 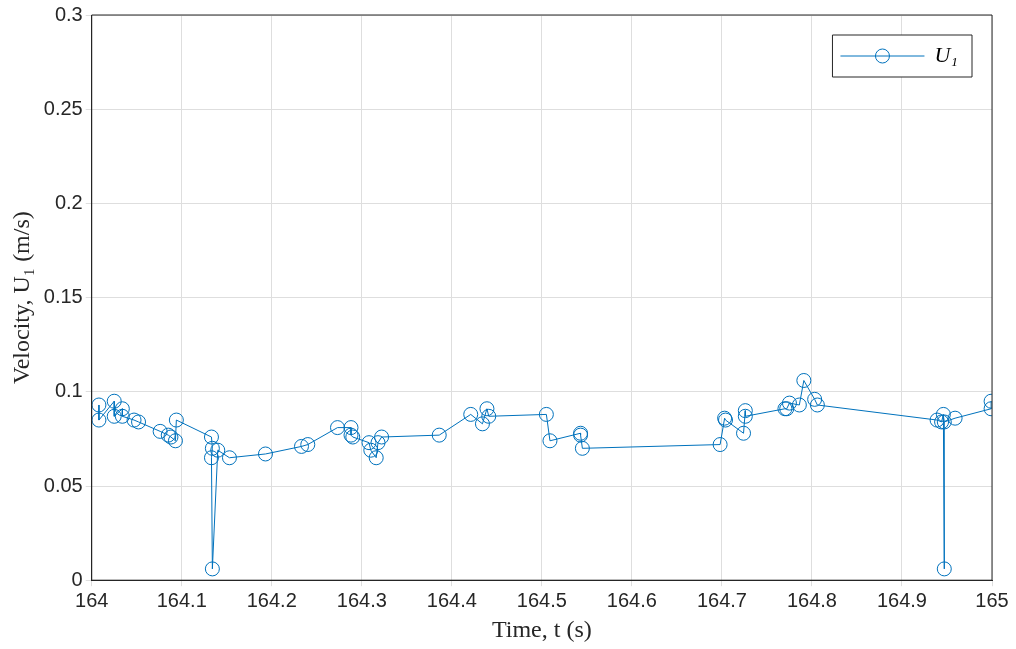 I want to click on x-tick-label: 164, so click(x=92, y=599).